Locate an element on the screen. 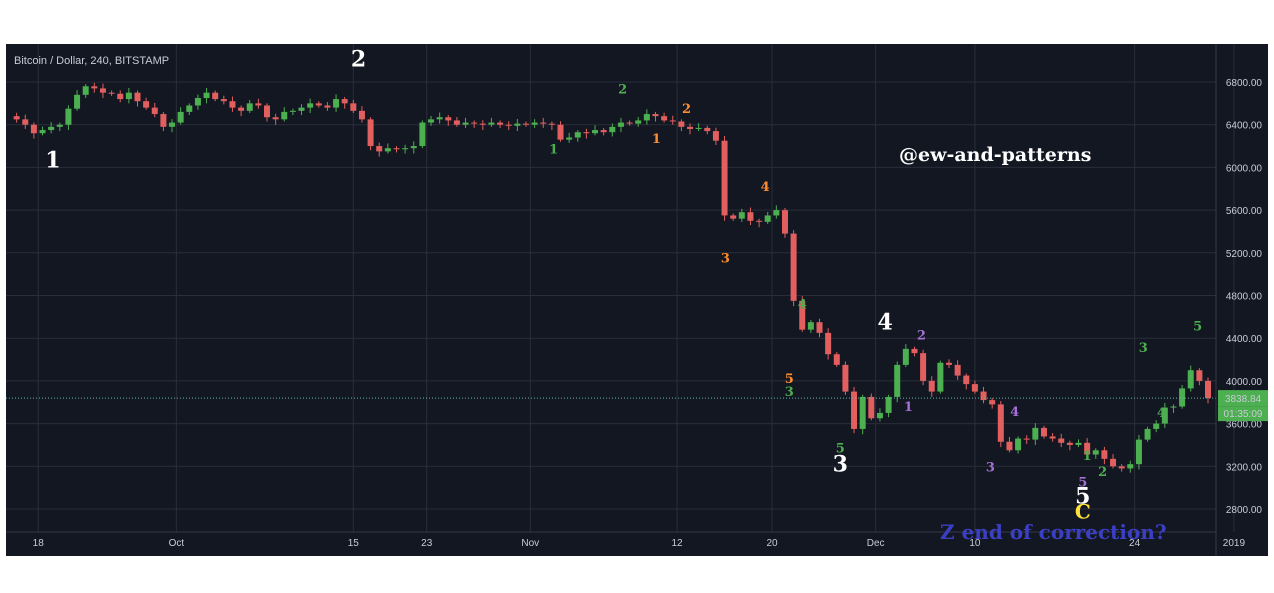  y-tick-label: 6800.00 is located at coordinates (1244, 83).